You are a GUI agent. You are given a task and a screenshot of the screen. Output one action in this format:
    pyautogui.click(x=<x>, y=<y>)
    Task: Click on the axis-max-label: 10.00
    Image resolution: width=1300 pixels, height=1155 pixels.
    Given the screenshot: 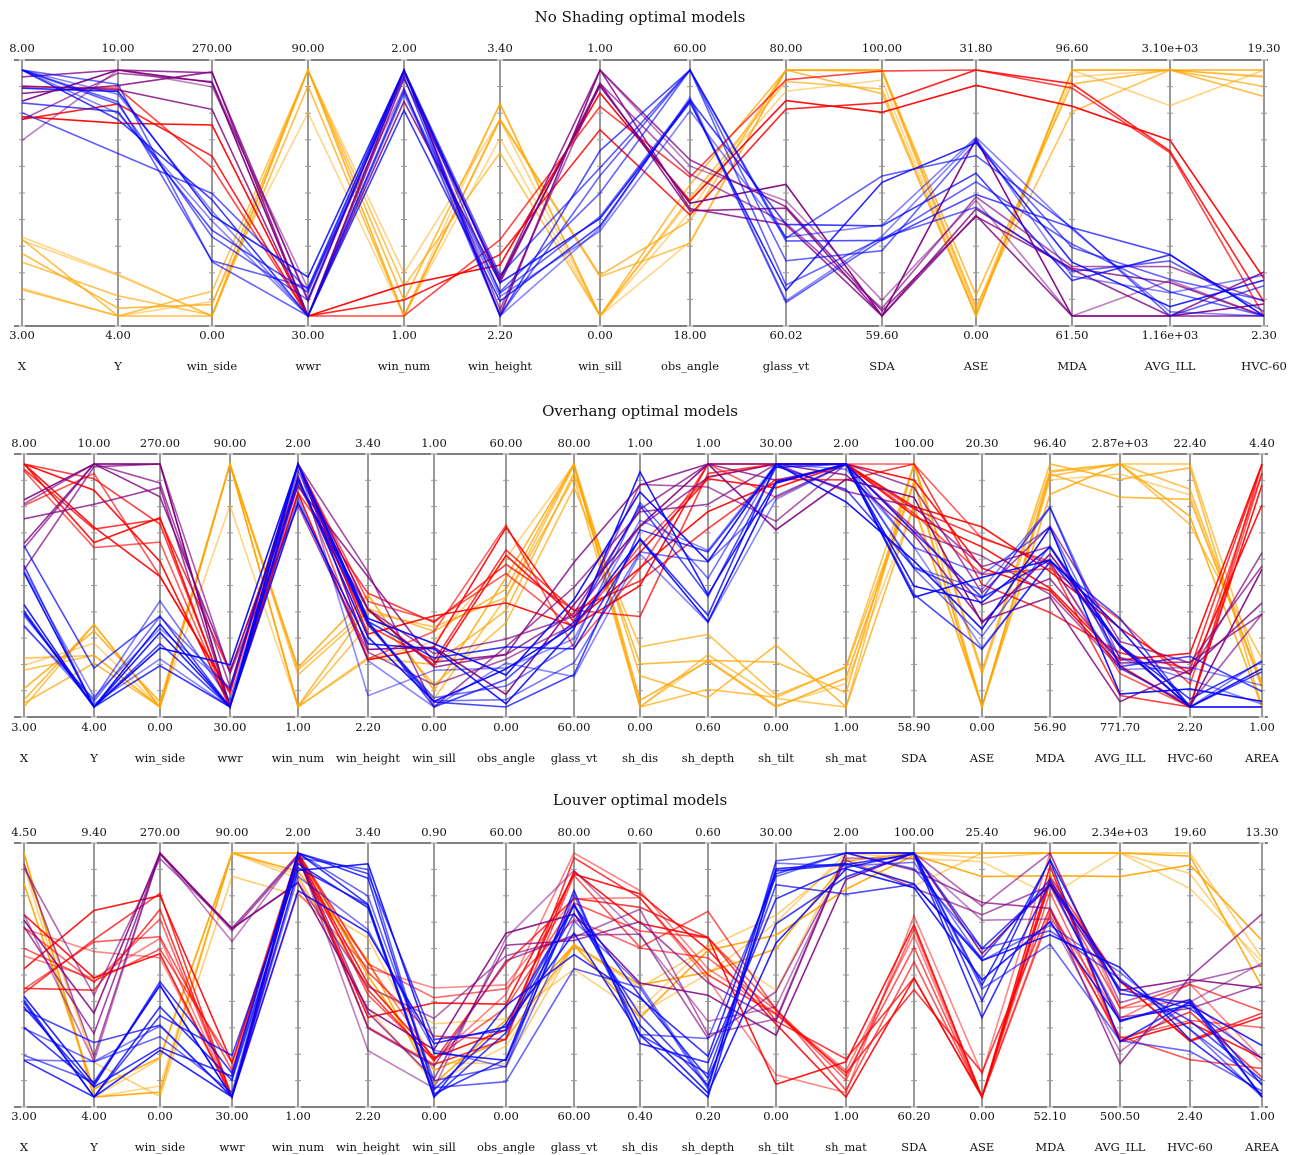 What is the action you would take?
    pyautogui.click(x=94, y=443)
    